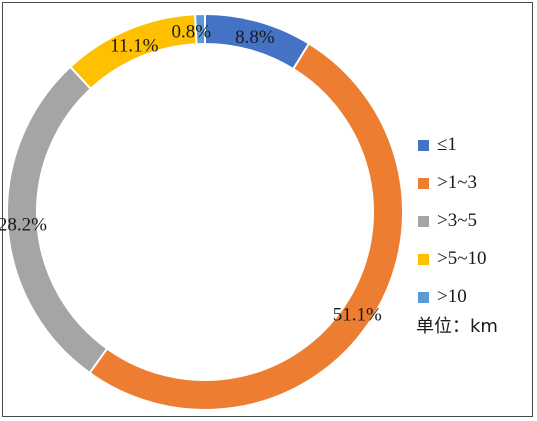 The image size is (537, 421). Describe the element at coordinates (255, 37) in the screenshot. I see `slice-label-1: 8.8%` at that location.